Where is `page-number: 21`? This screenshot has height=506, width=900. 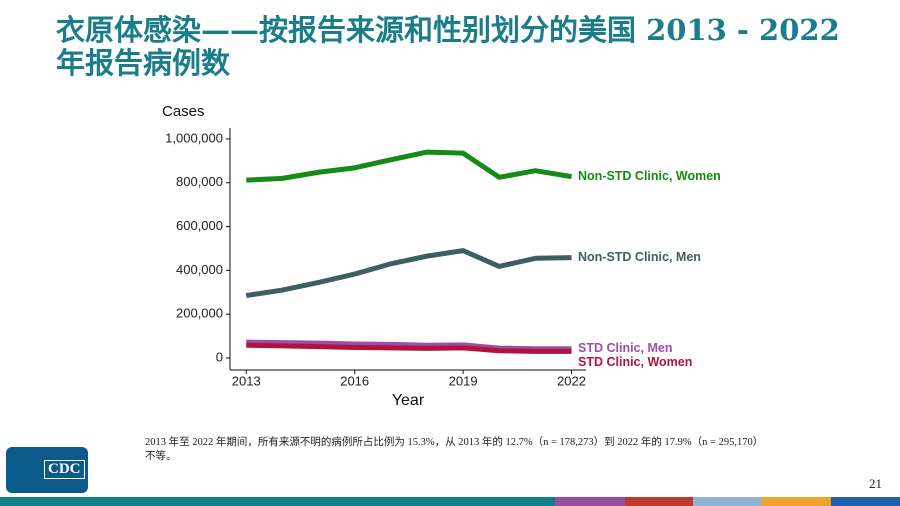
page-number: 21 is located at coordinates (875, 483).